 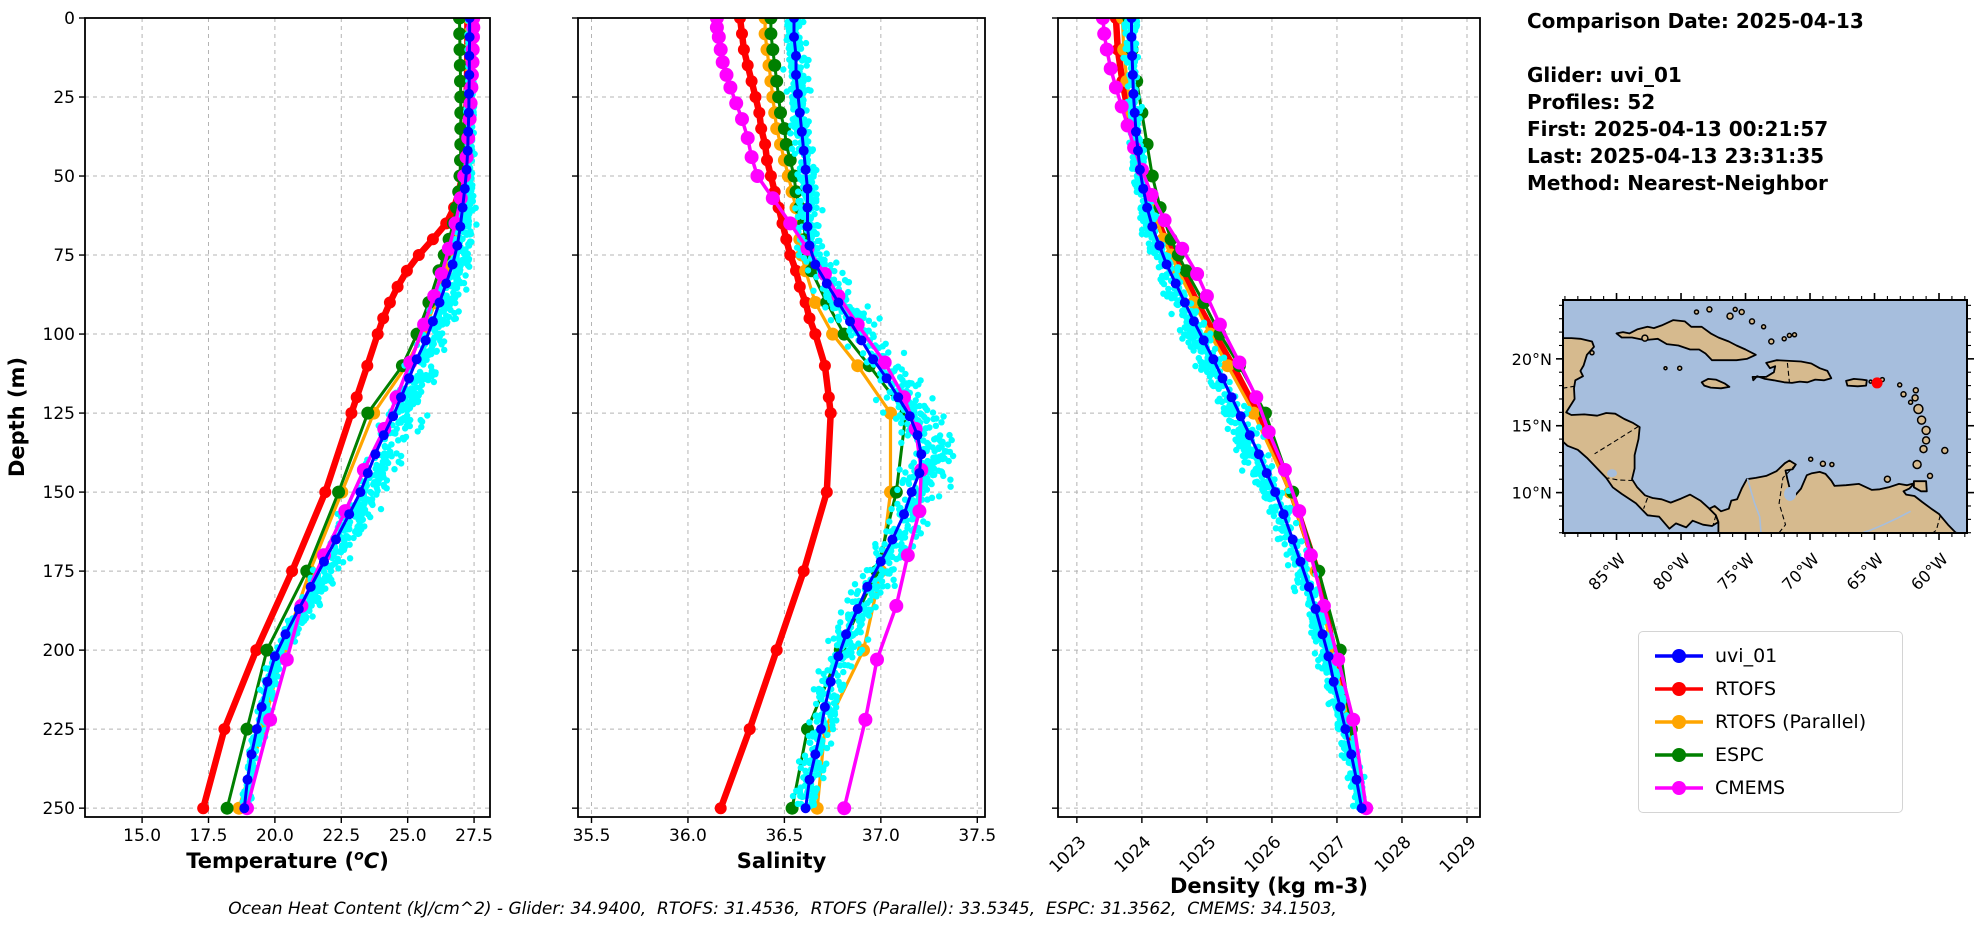 What do you see at coordinates (275, 836) in the screenshot?
I see `temperature-xtick-label: 20.0` at bounding box center [275, 836].